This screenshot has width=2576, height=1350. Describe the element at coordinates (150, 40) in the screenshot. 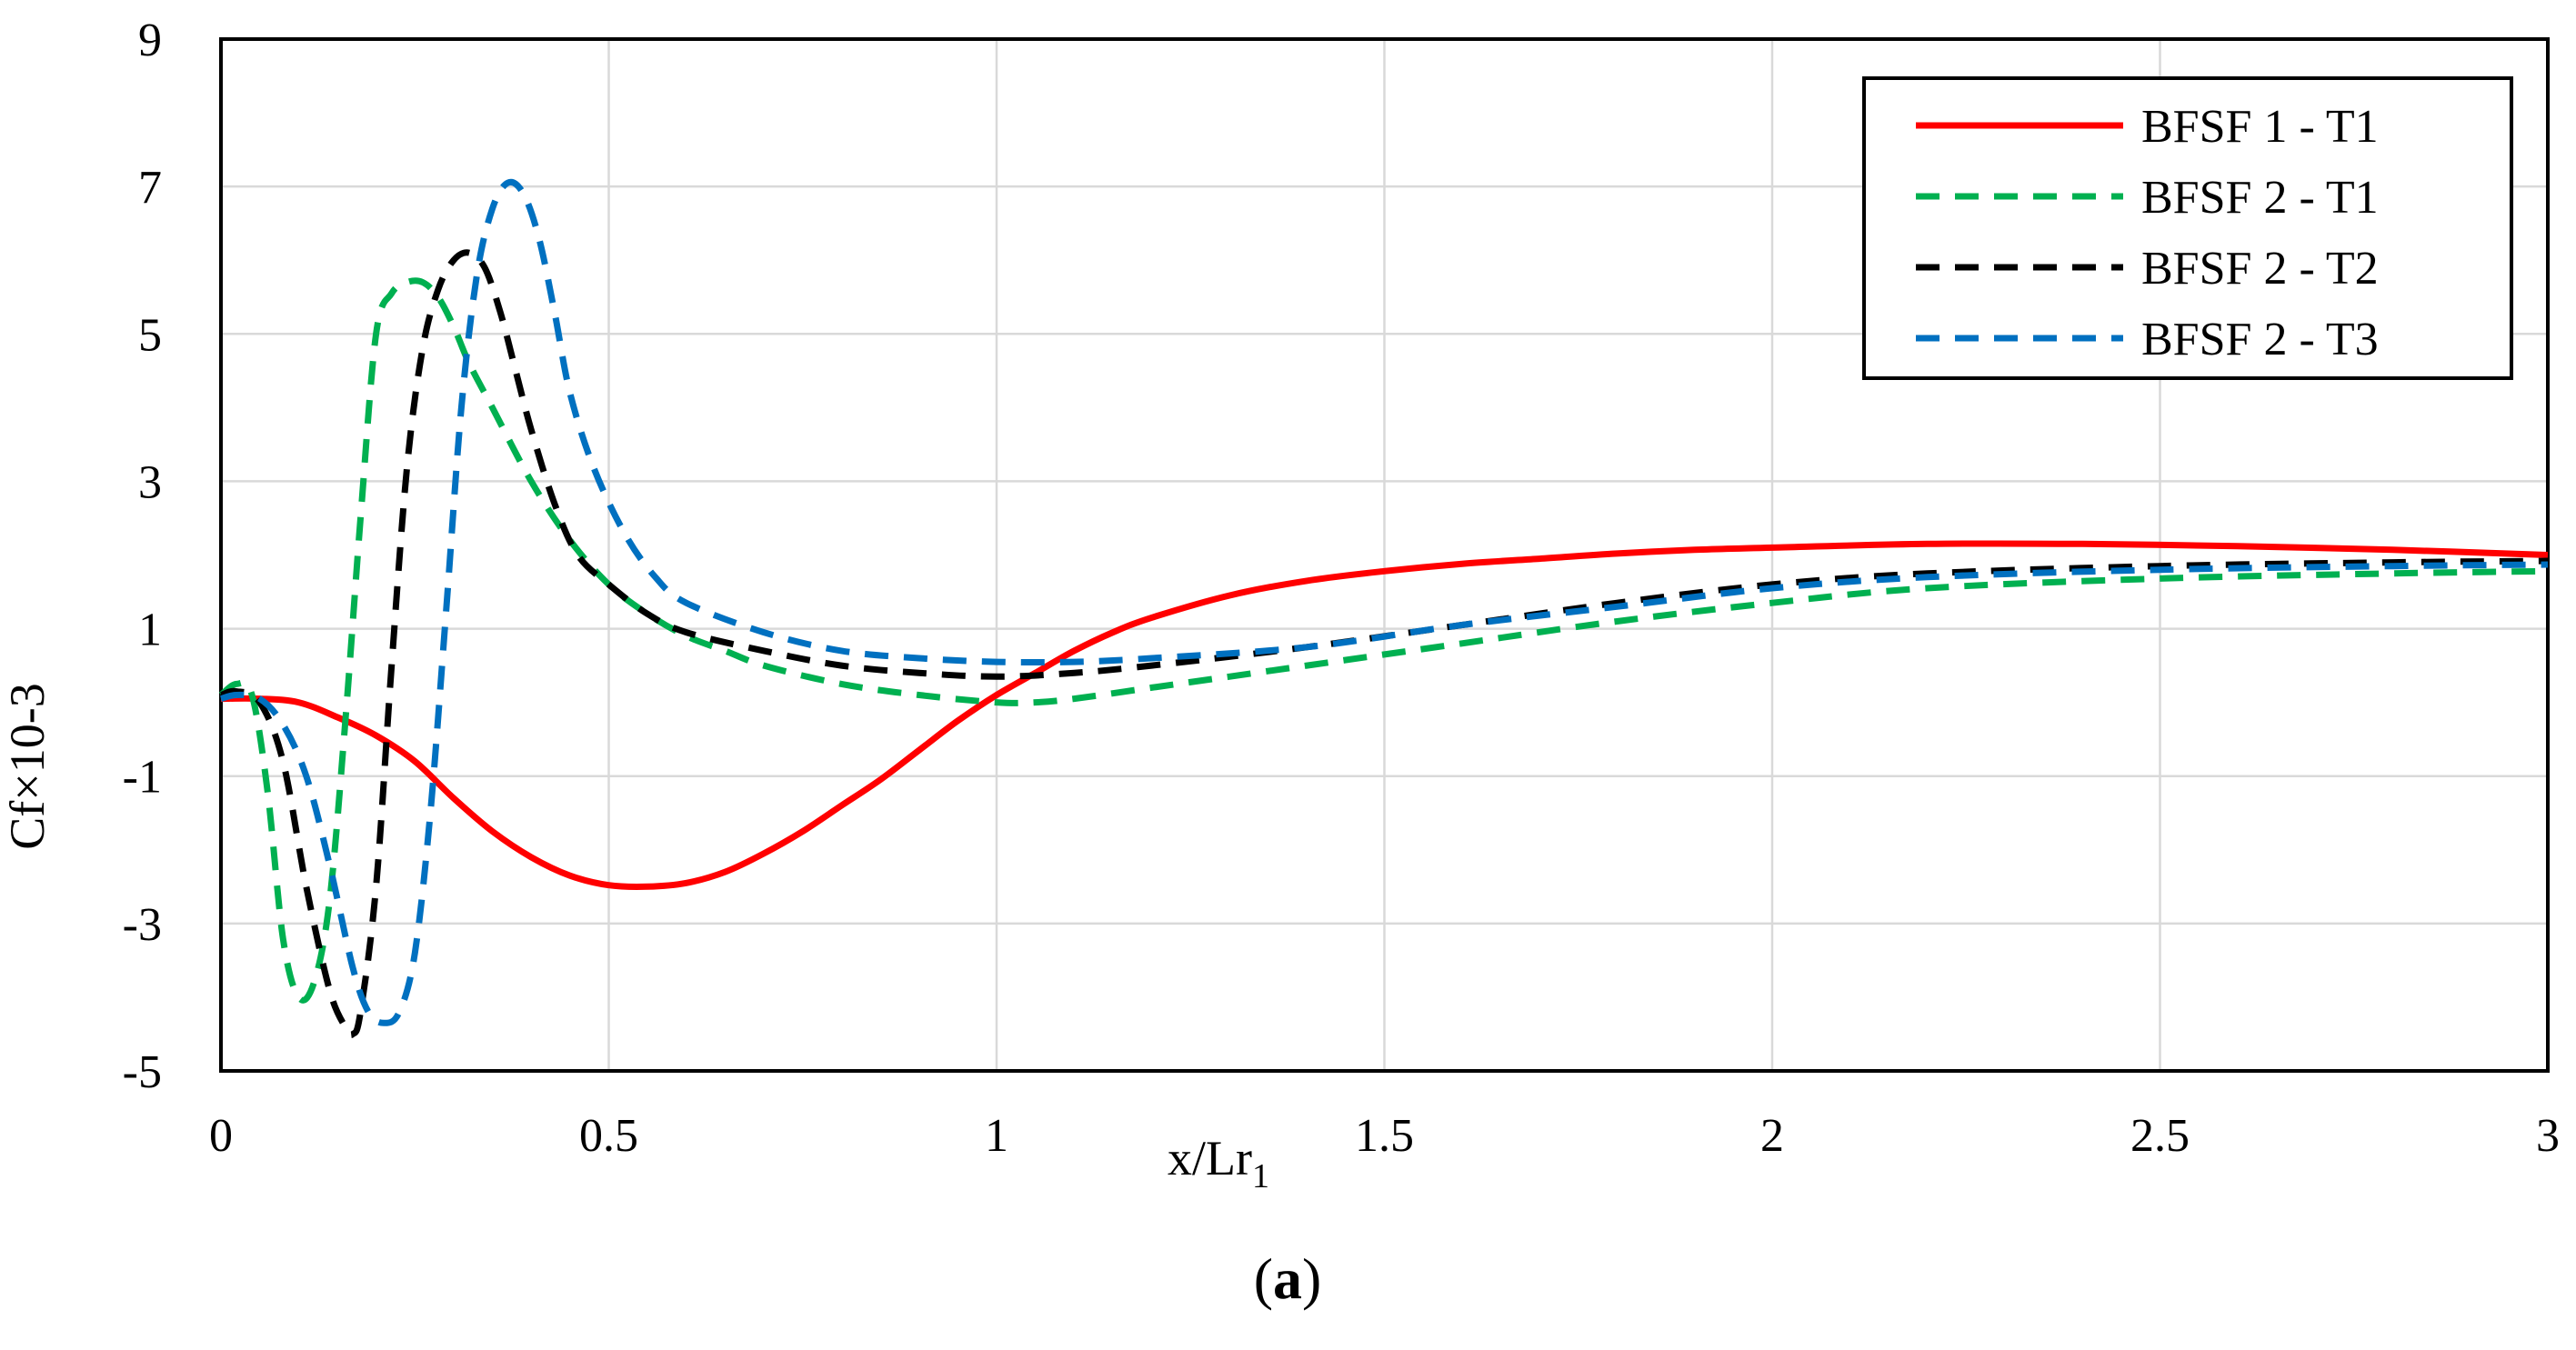

I see `y-tick-label: 9` at that location.